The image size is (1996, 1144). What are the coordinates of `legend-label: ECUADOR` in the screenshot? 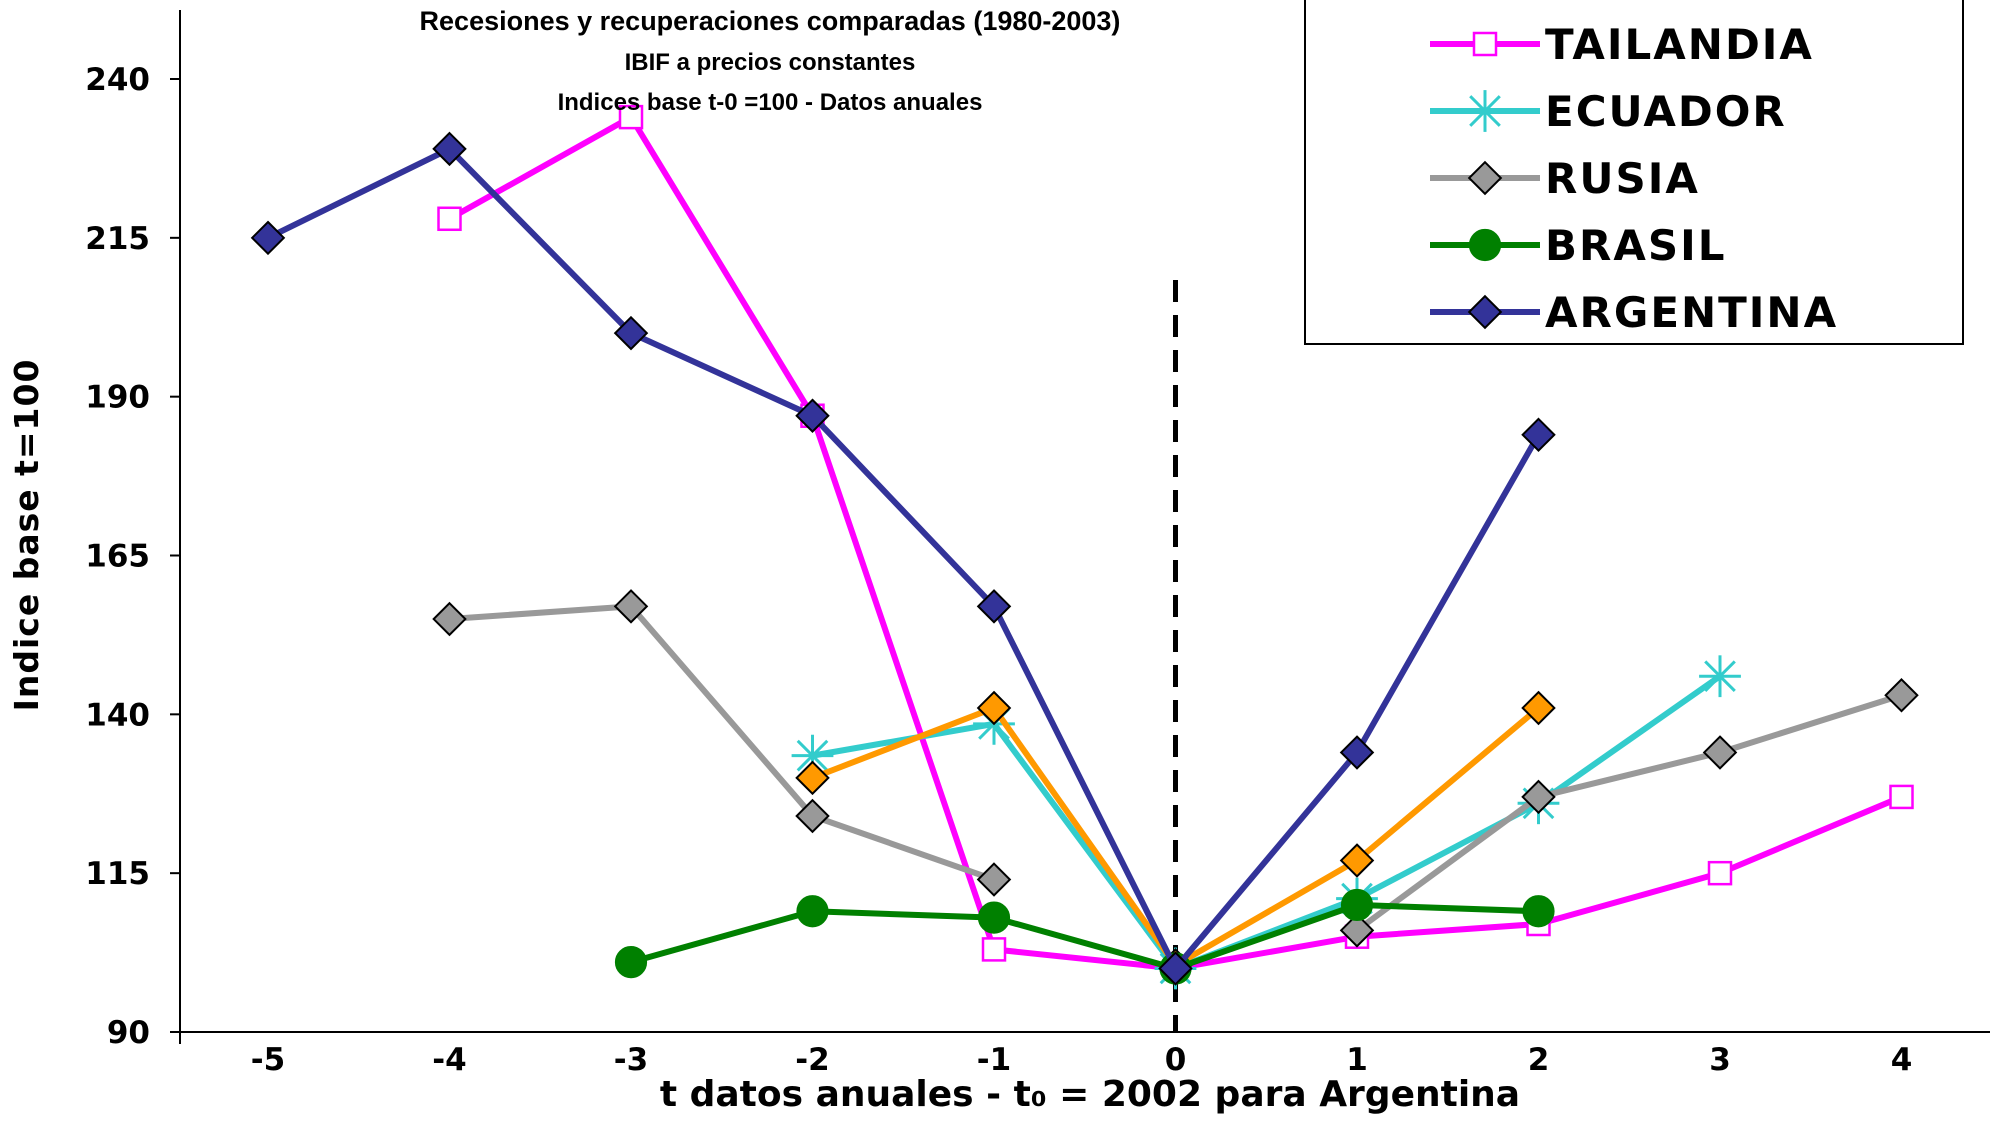 It's located at (1666, 111).